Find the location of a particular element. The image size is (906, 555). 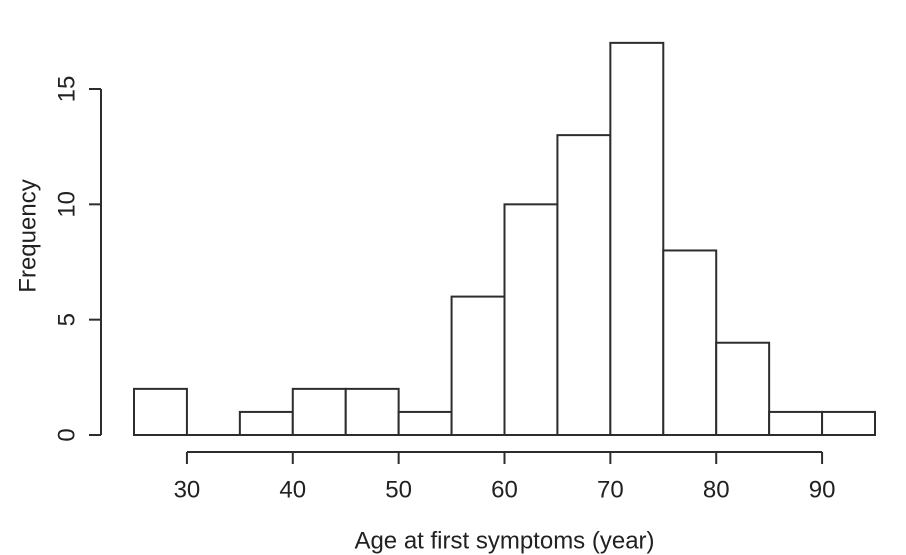

y-tick-label: 0 is located at coordinates (67, 434).